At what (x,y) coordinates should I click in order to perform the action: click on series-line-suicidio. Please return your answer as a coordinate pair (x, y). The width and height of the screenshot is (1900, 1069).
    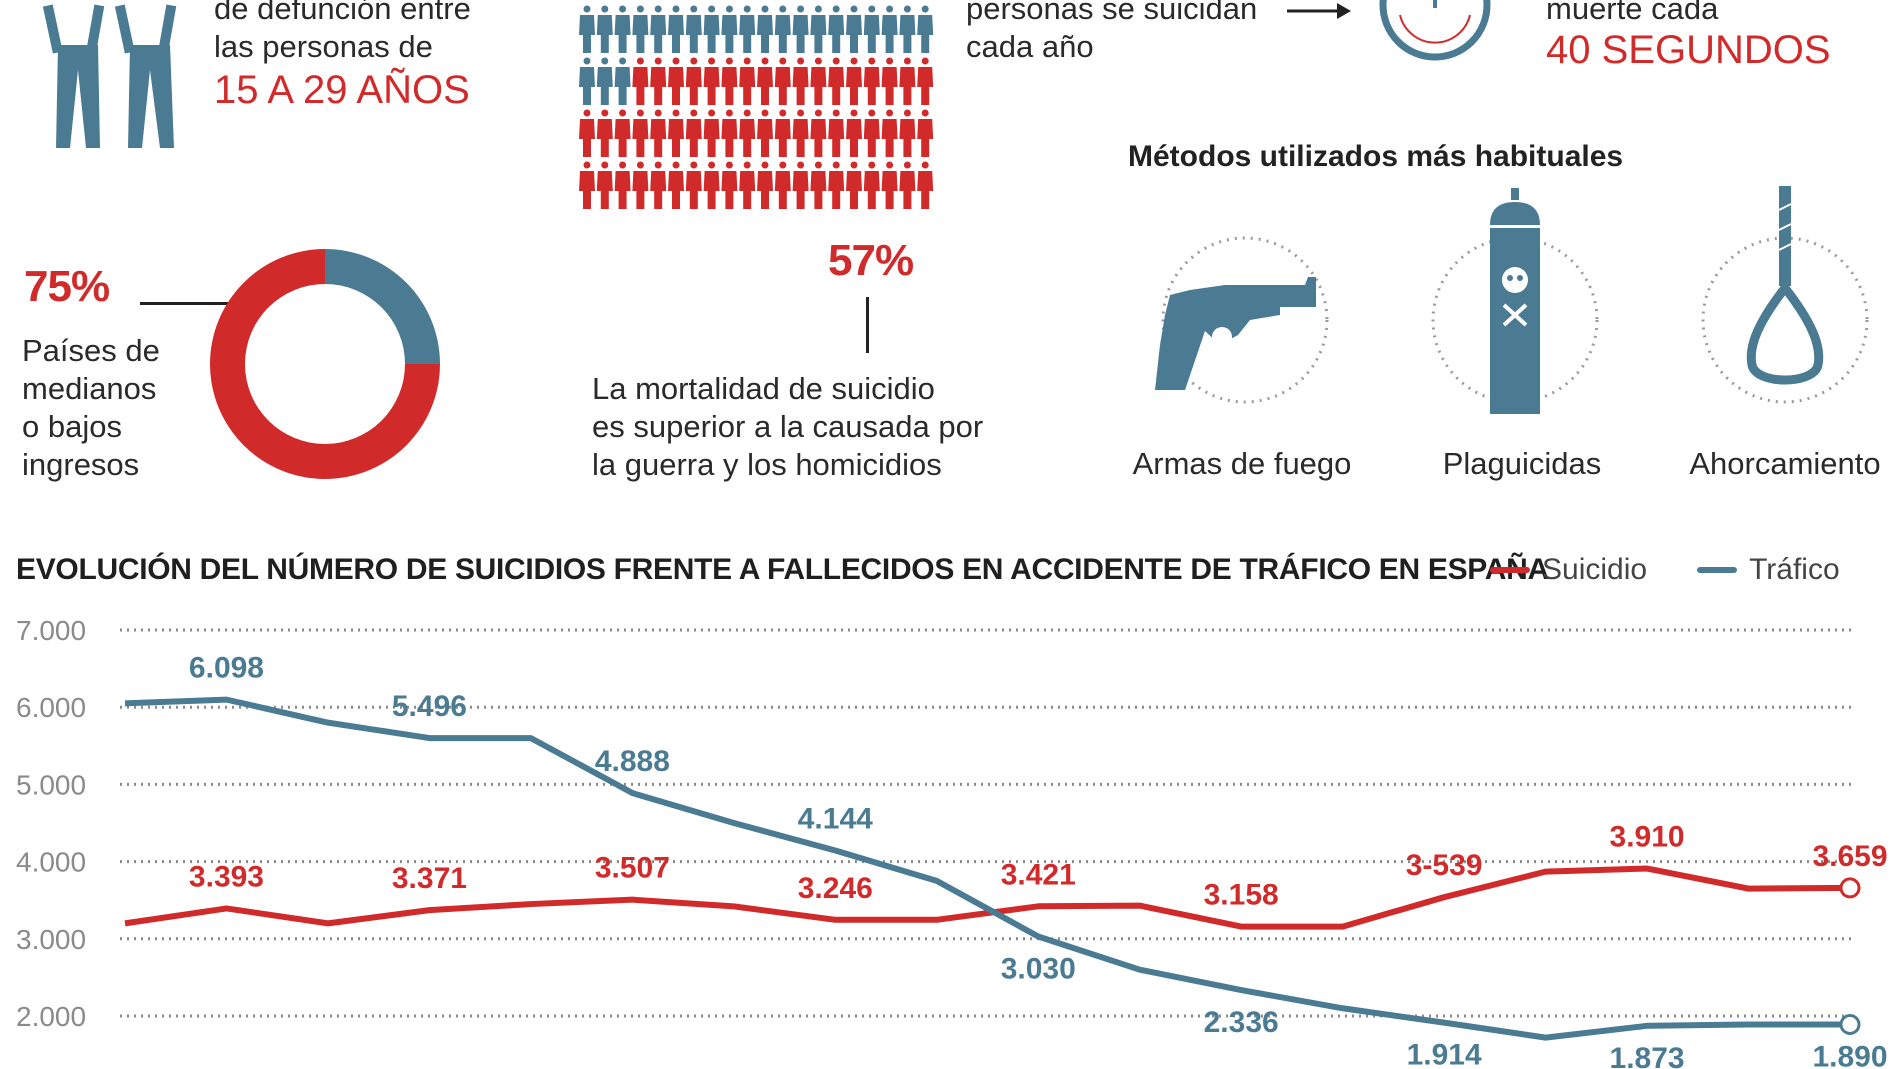
    Looking at the image, I should click on (987, 897).